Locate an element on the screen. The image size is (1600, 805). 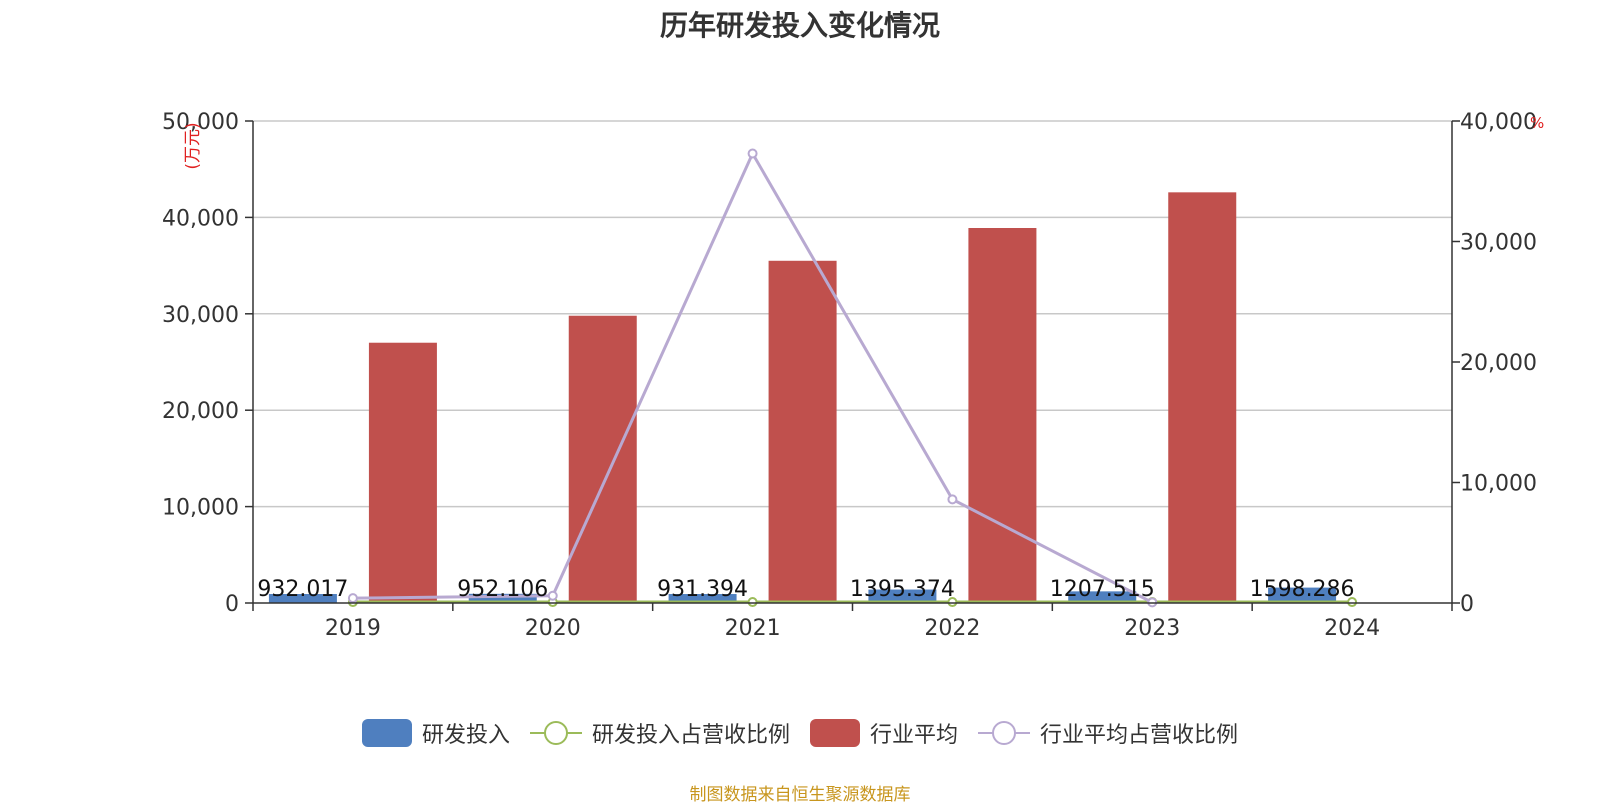
x-tick-label: 2021 is located at coordinates (753, 628).